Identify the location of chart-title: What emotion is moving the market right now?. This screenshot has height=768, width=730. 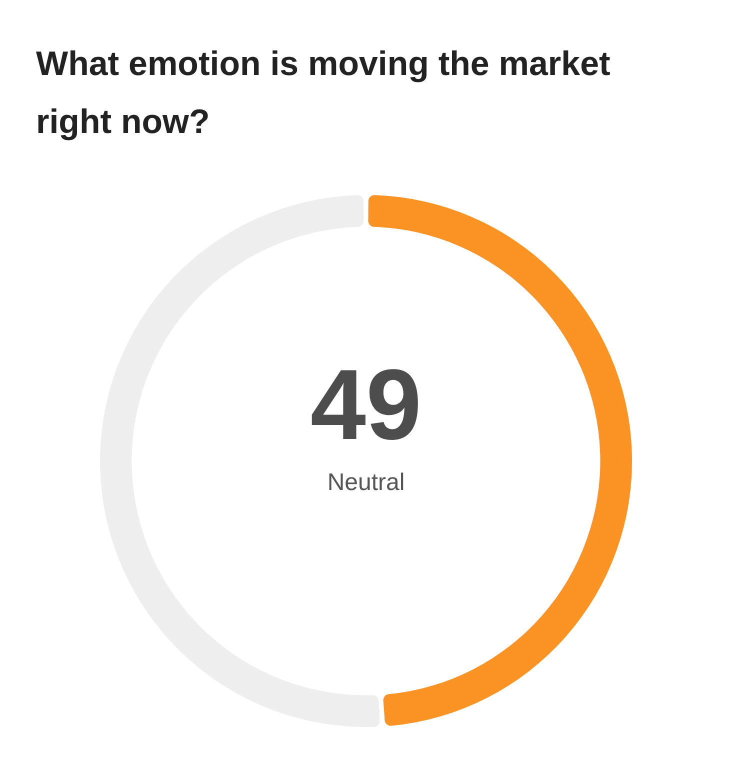
(324, 93).